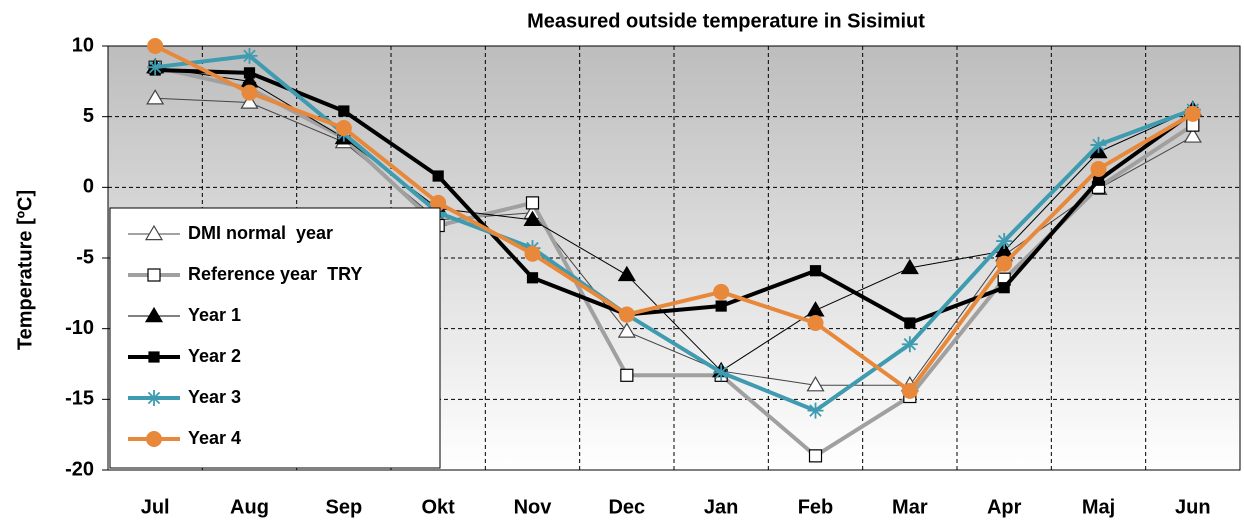 This screenshot has width=1244, height=527. What do you see at coordinates (816, 507) in the screenshot?
I see `x-tick-label: Feb` at bounding box center [816, 507].